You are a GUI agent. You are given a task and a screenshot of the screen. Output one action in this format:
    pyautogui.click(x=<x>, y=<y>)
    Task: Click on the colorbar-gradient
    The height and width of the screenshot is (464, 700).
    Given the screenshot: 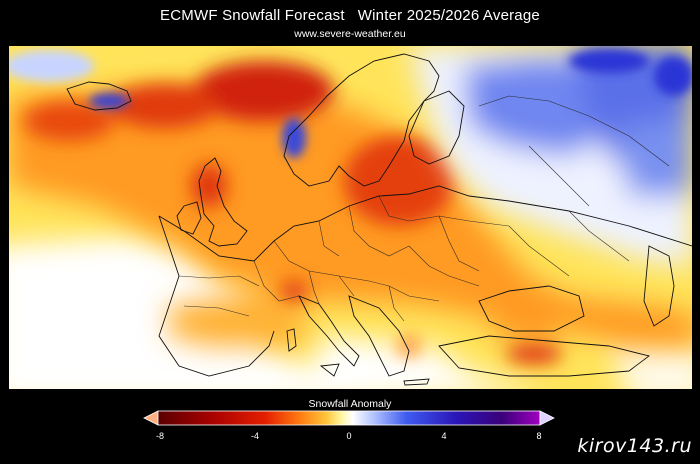 What is the action you would take?
    pyautogui.click(x=349, y=418)
    